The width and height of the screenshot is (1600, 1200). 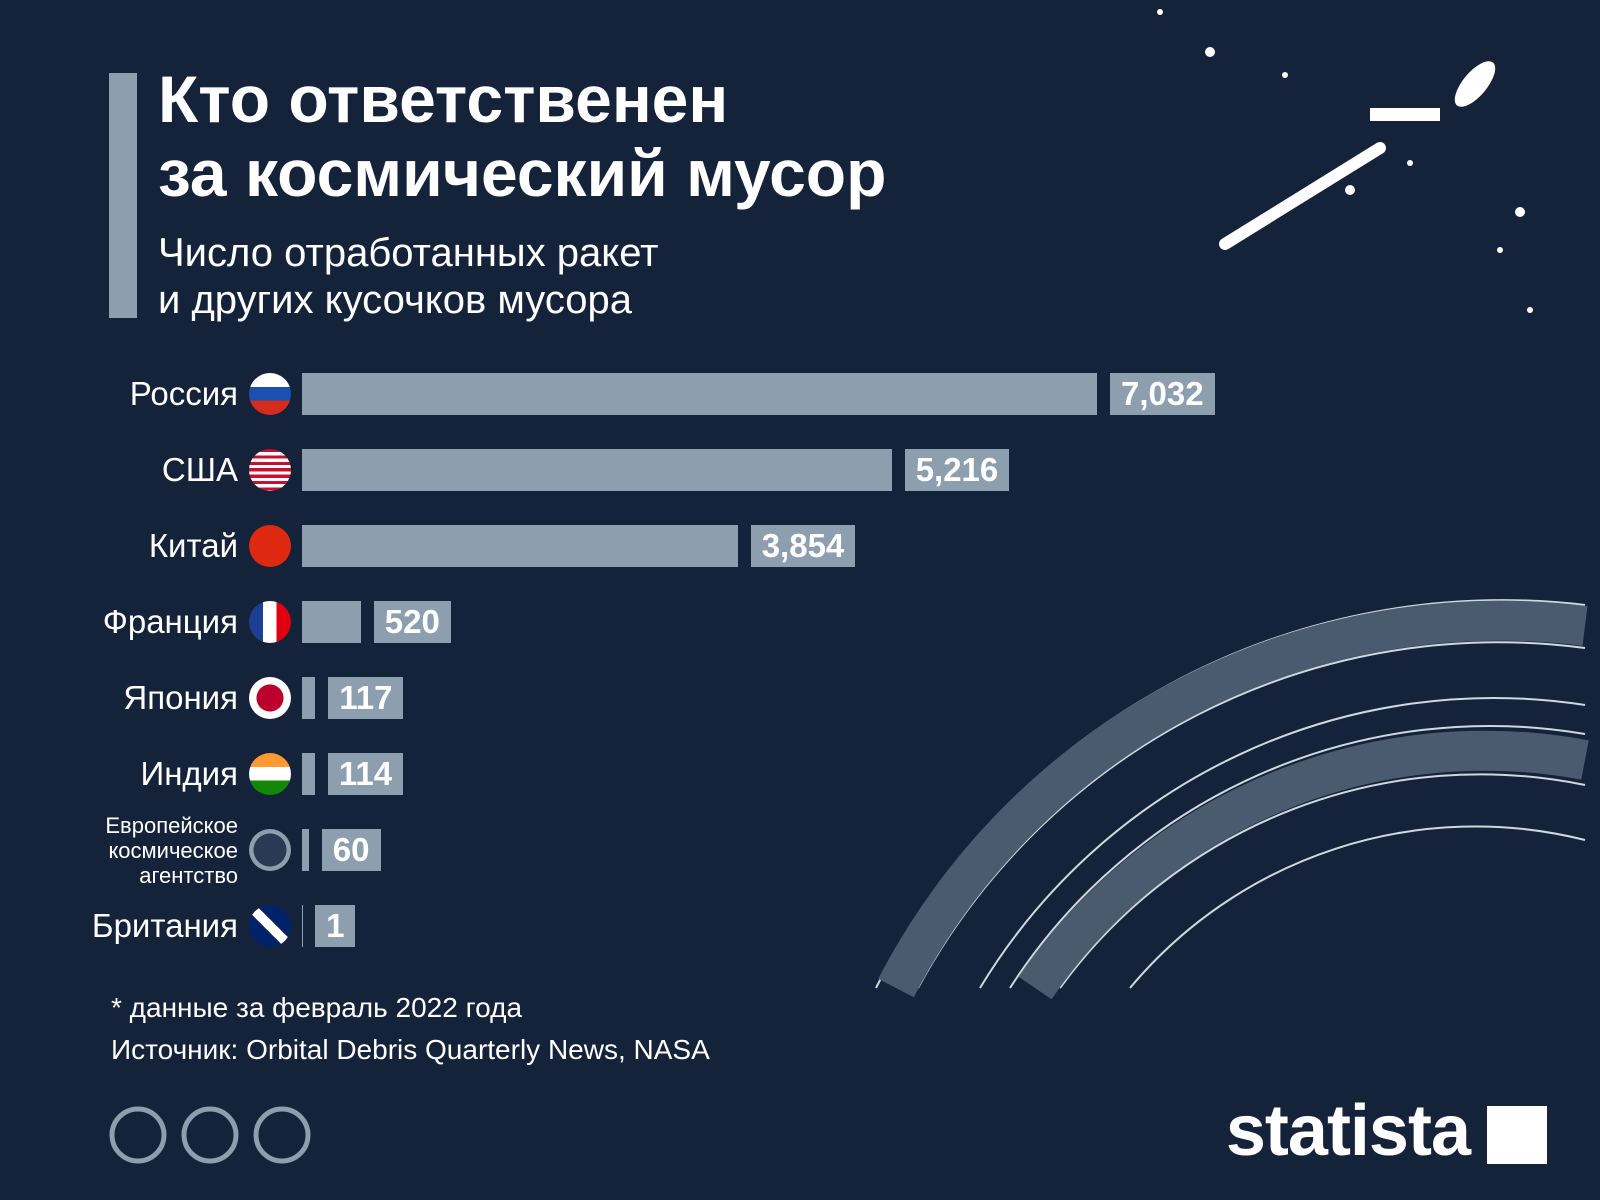 I want to click on category-label: США, so click(x=199, y=469).